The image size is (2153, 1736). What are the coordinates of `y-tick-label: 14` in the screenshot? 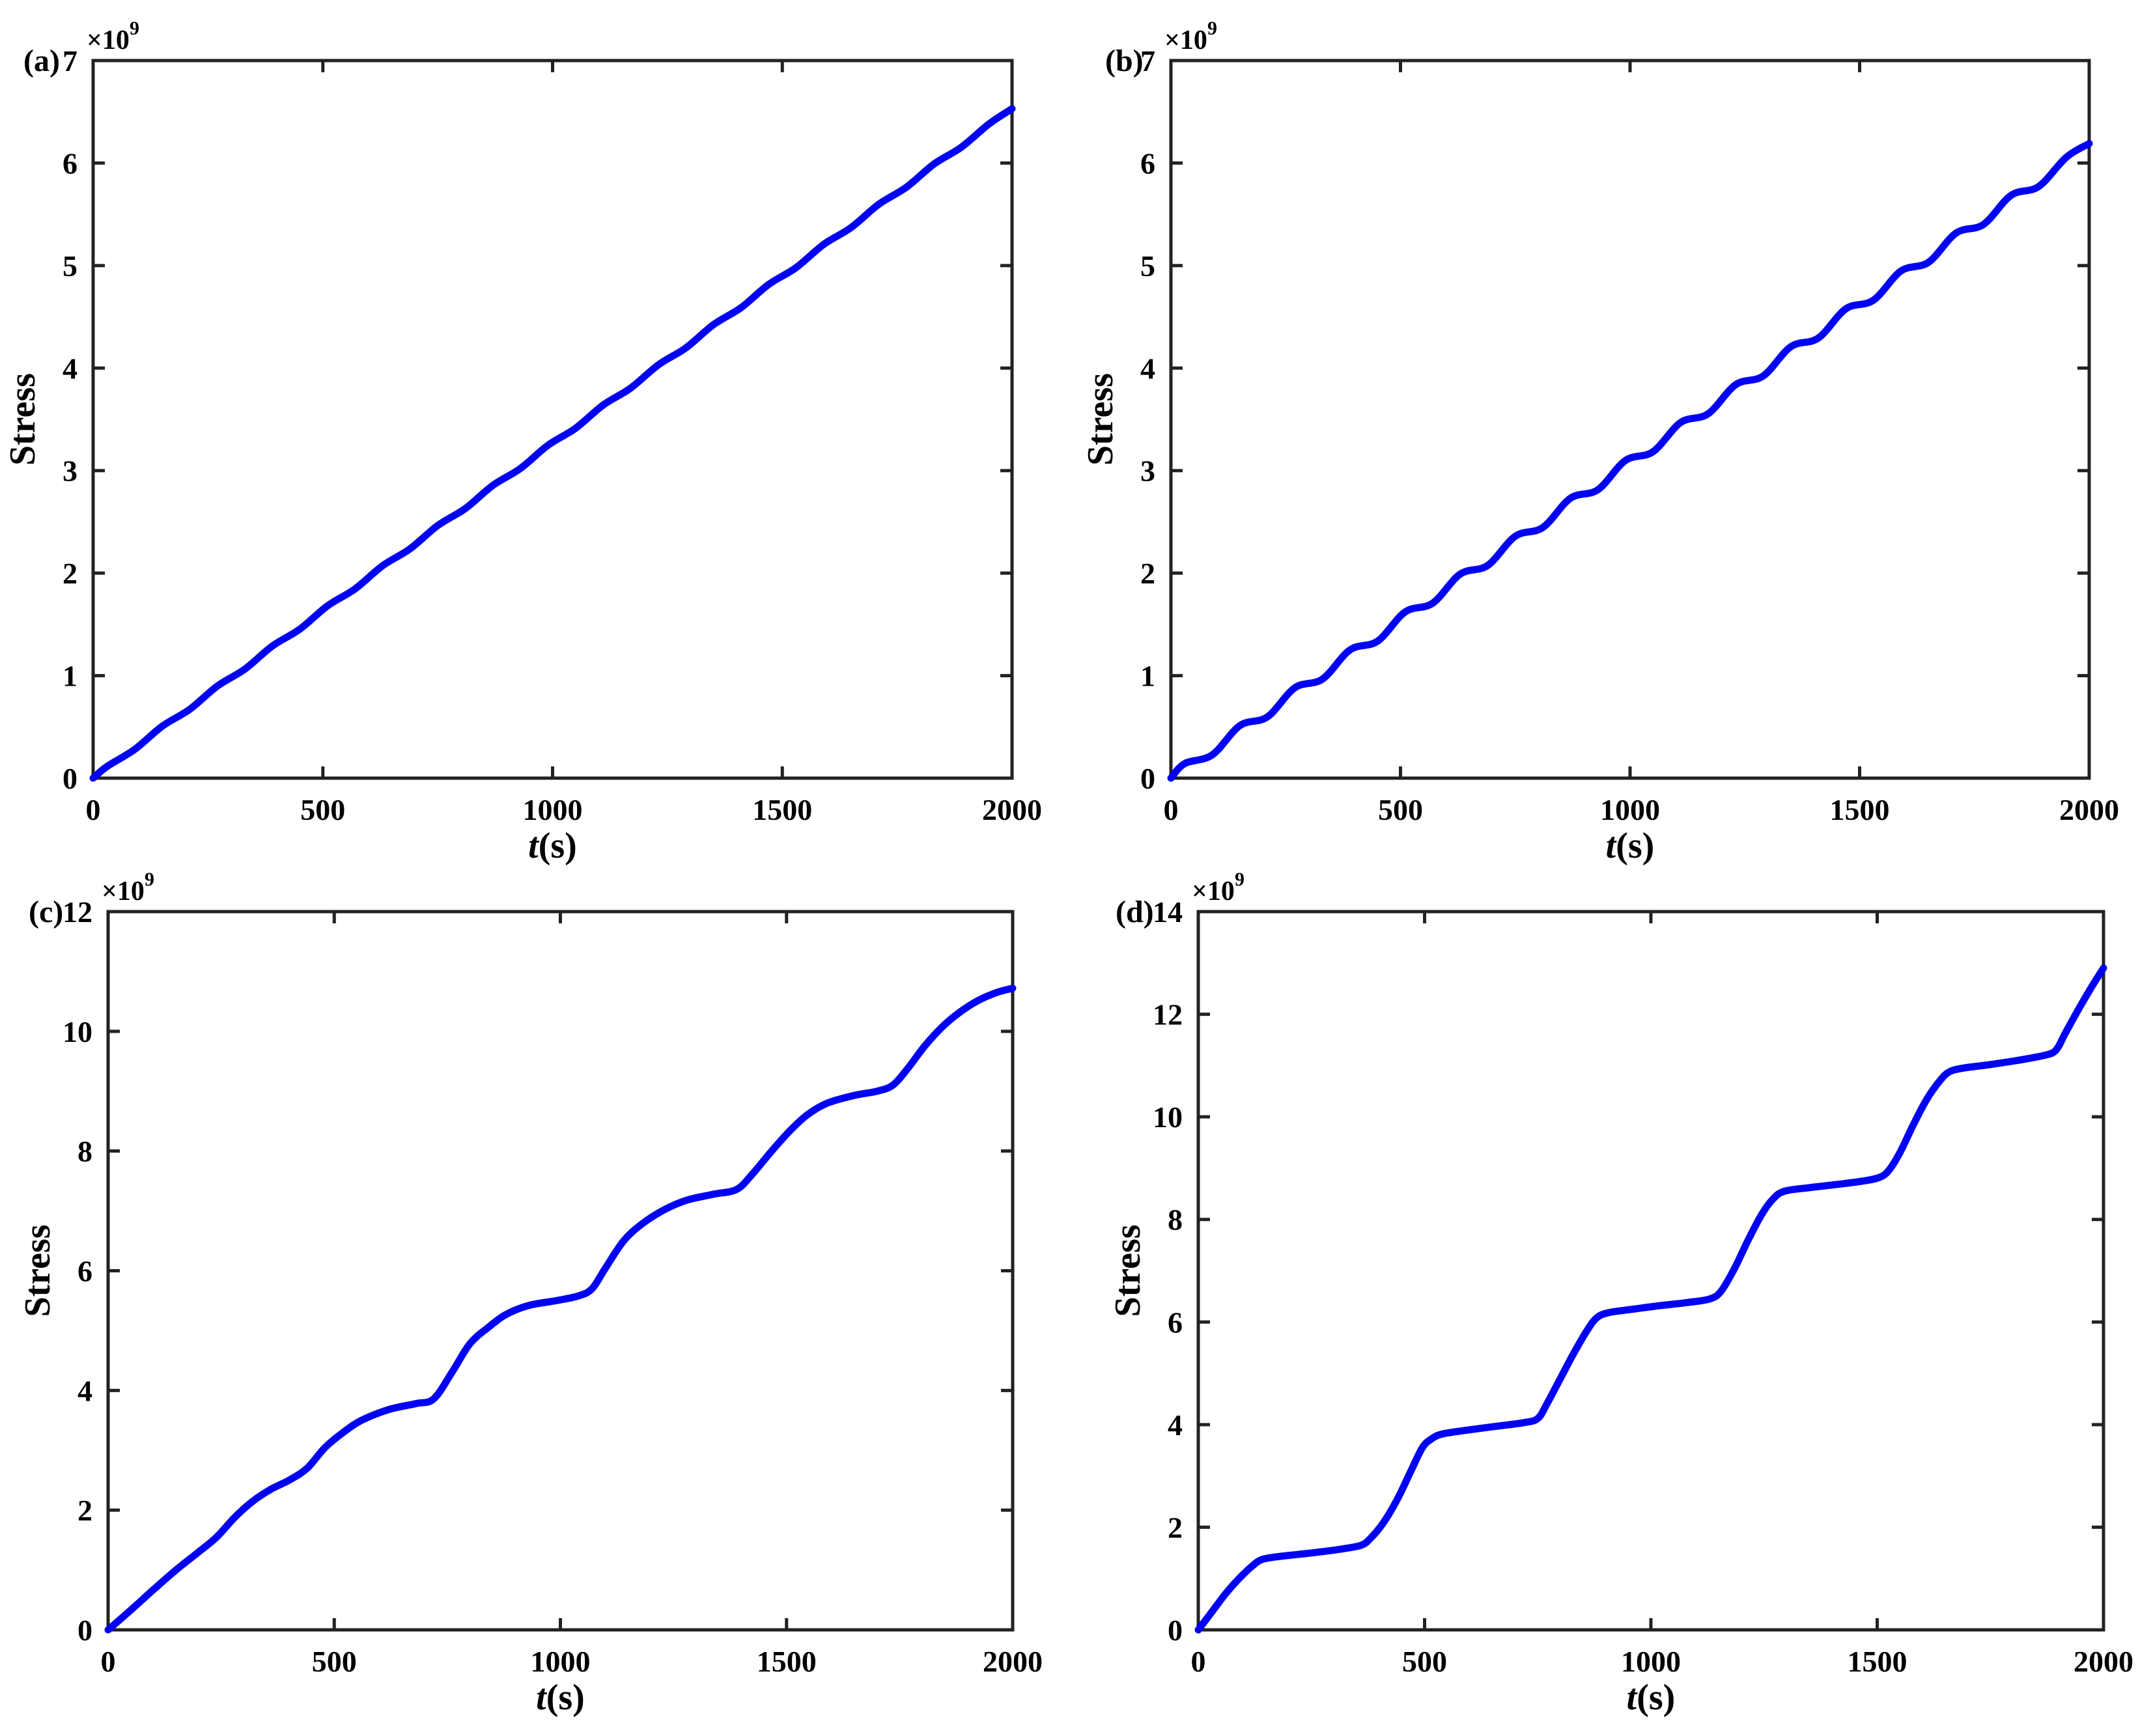 It's located at (1168, 912).